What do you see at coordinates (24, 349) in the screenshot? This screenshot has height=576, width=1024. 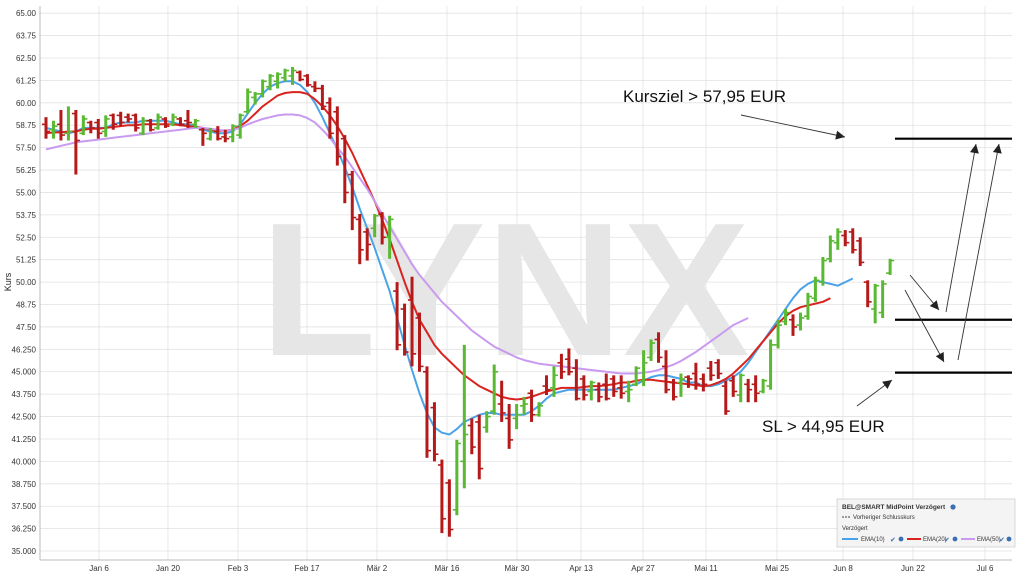 I see `y-tick-label: 46.250` at bounding box center [24, 349].